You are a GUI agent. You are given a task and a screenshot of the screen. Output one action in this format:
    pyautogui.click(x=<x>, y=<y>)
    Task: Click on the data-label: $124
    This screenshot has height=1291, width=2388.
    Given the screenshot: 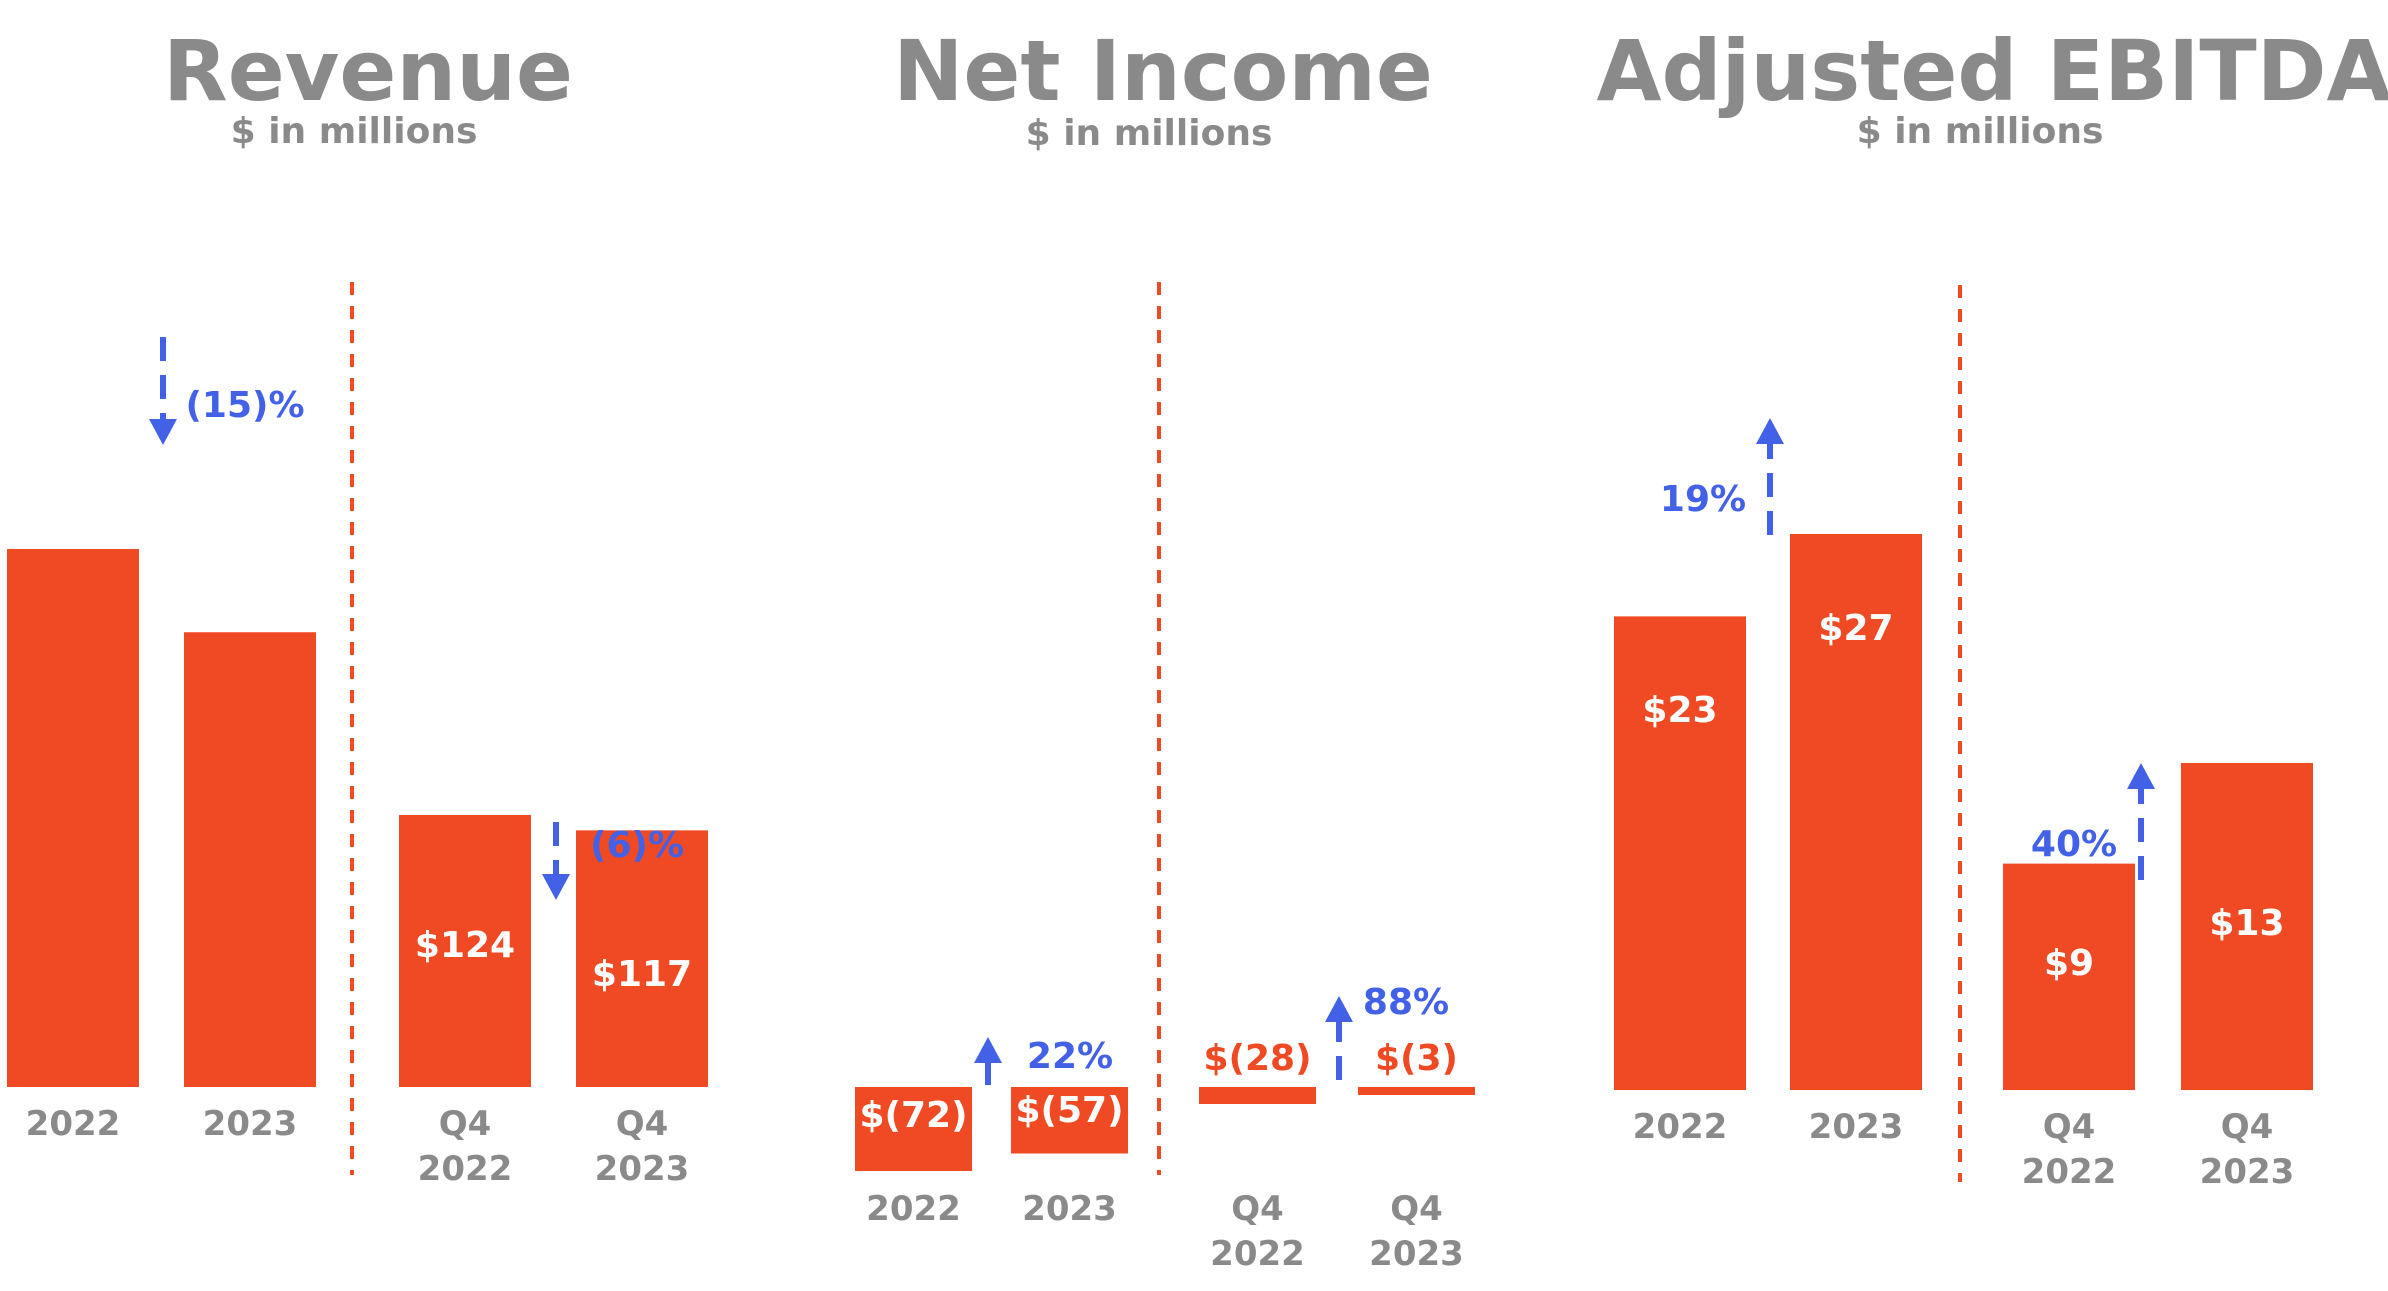 What is the action you would take?
    pyautogui.click(x=465, y=945)
    